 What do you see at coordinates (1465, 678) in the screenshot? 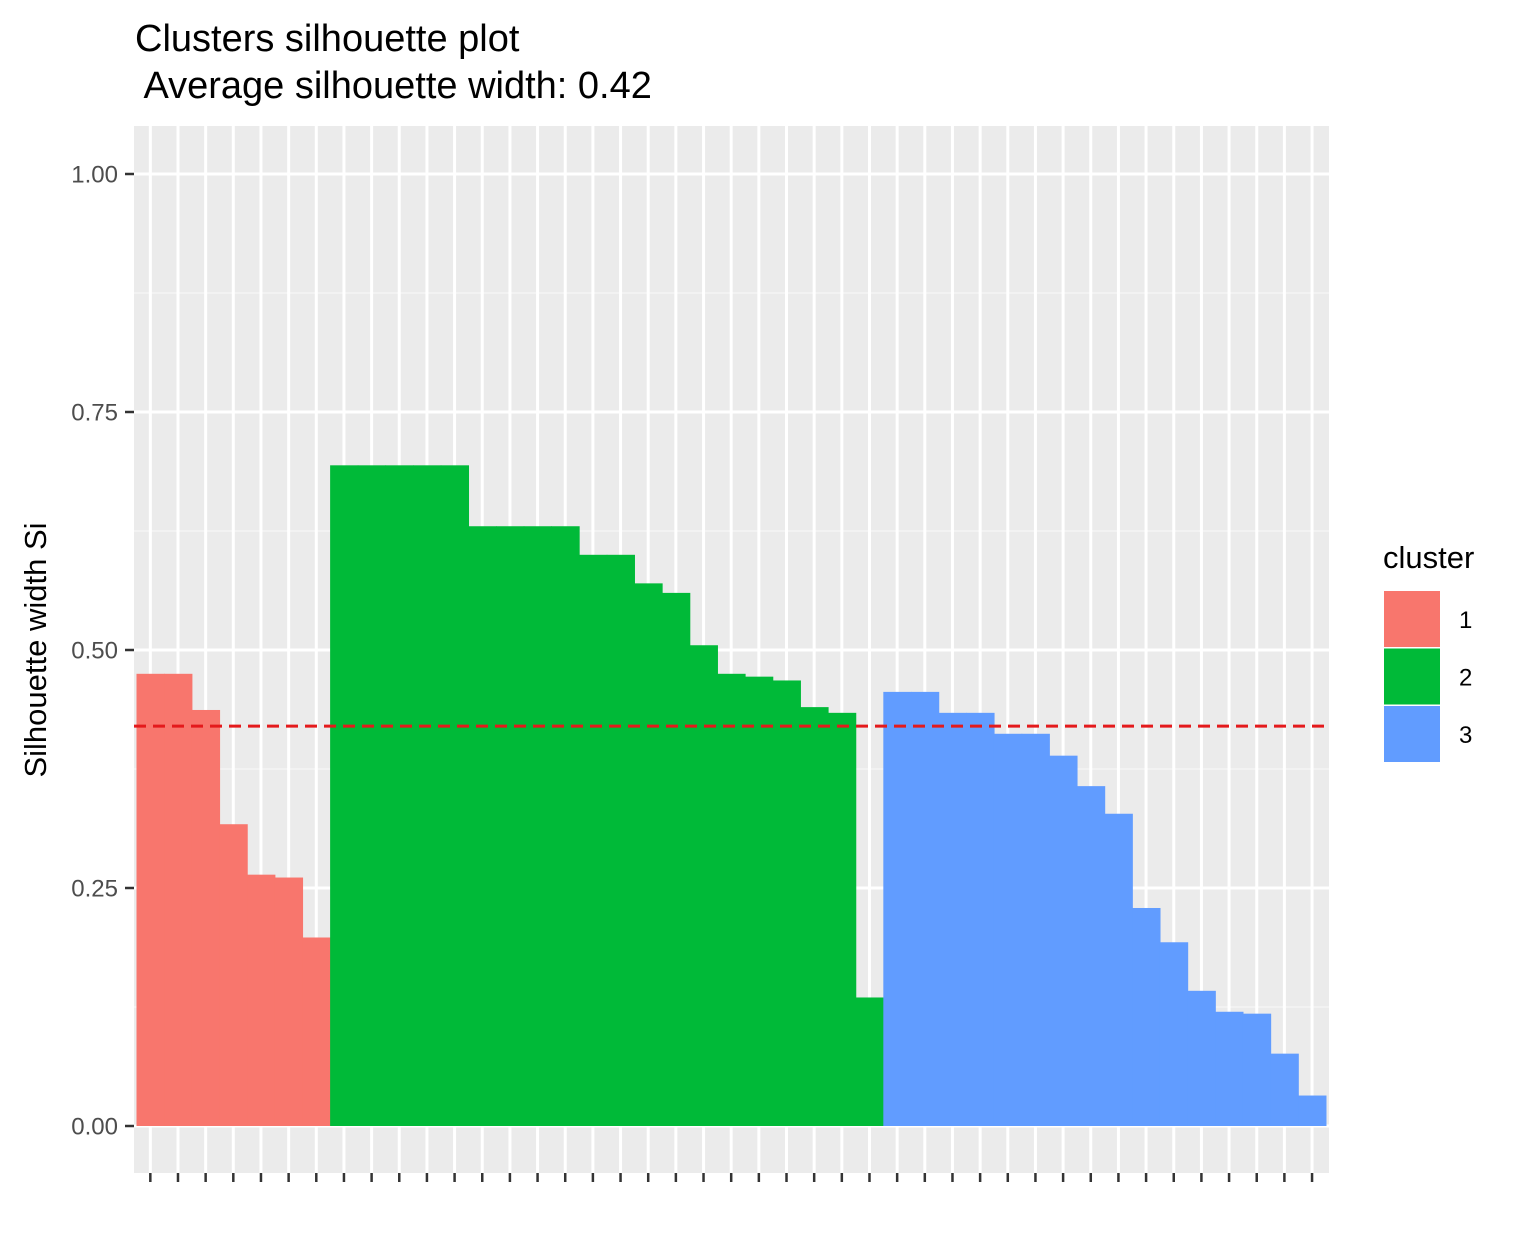
I see `legend-label-2: 2` at bounding box center [1465, 678].